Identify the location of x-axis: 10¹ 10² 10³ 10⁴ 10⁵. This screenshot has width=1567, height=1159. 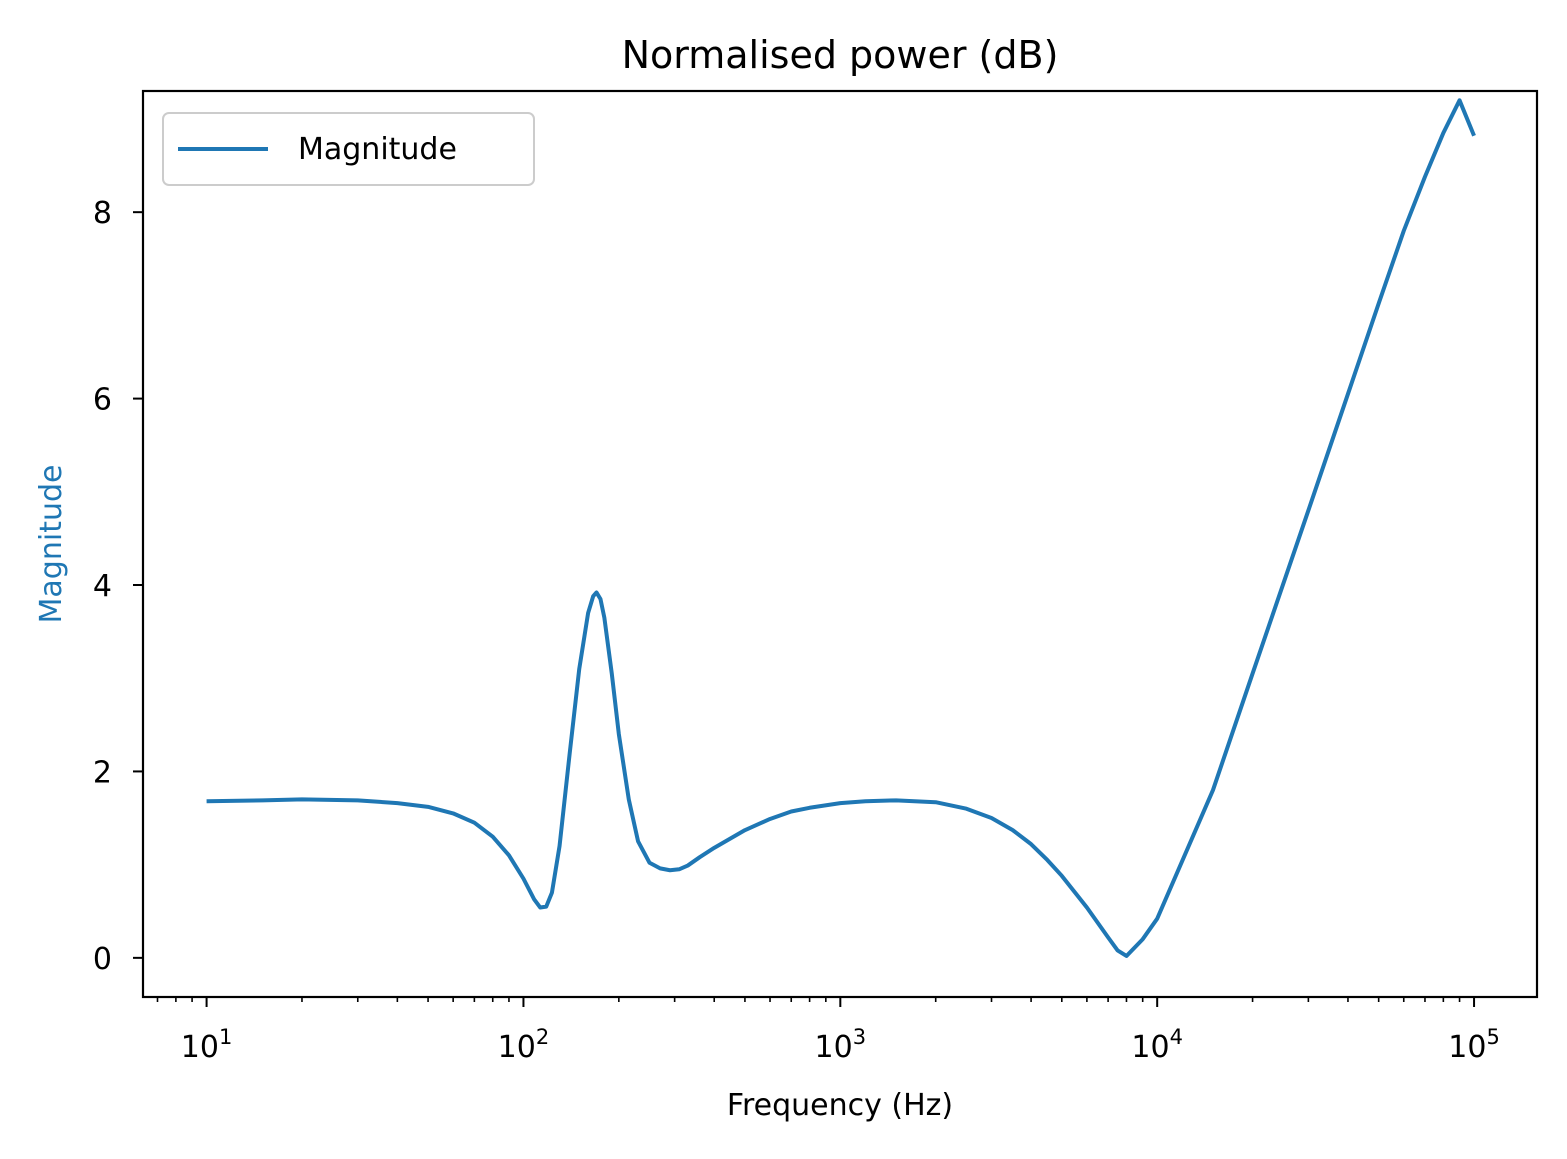
(828, 1031).